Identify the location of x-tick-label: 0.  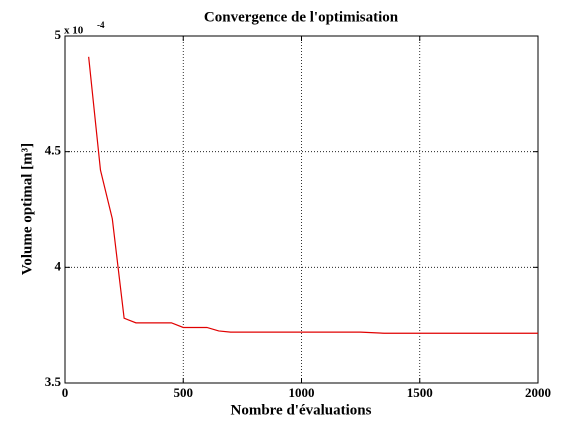
(65, 392).